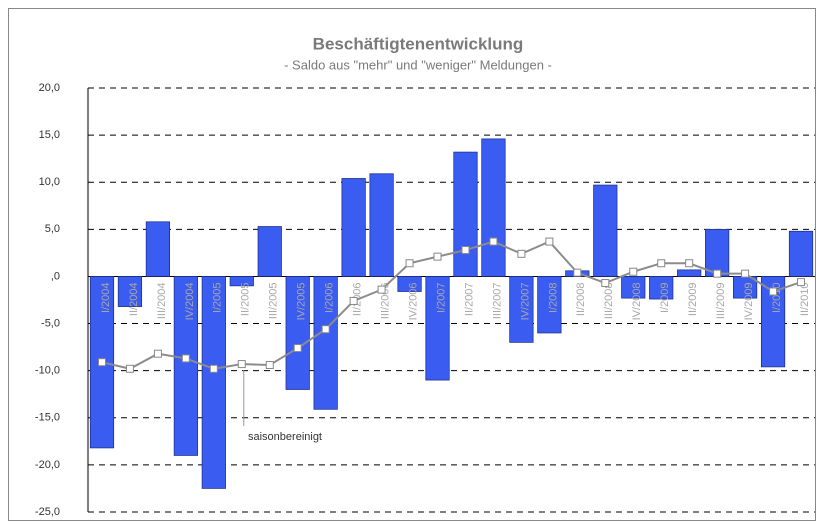 This screenshot has width=819, height=526. I want to click on x-tick-label: III/2004, so click(162, 300).